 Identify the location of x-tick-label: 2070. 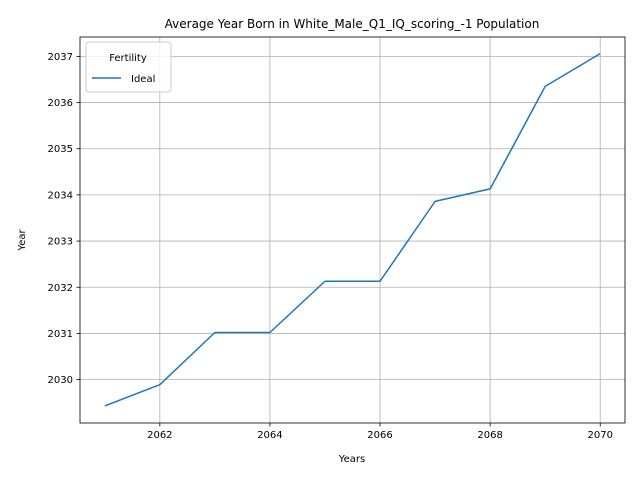
(600, 435).